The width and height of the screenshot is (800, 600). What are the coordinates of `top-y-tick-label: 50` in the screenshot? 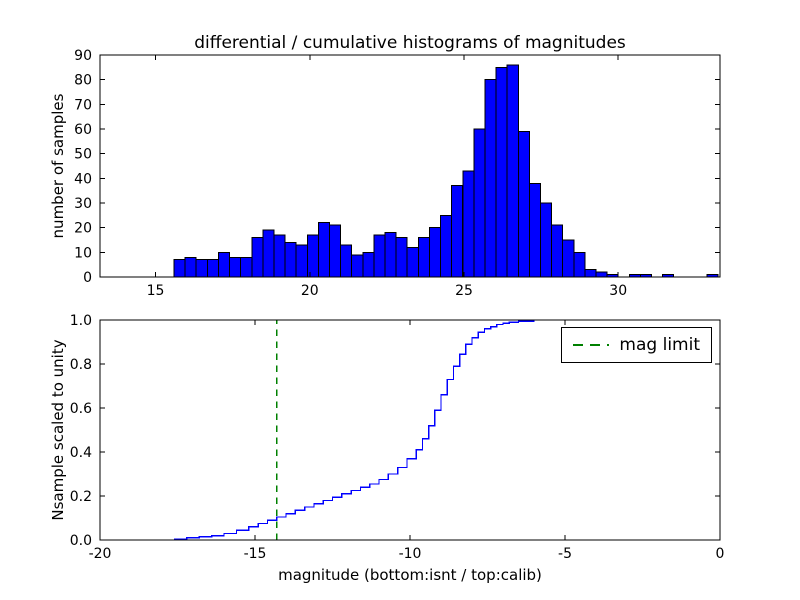 It's located at (83, 155).